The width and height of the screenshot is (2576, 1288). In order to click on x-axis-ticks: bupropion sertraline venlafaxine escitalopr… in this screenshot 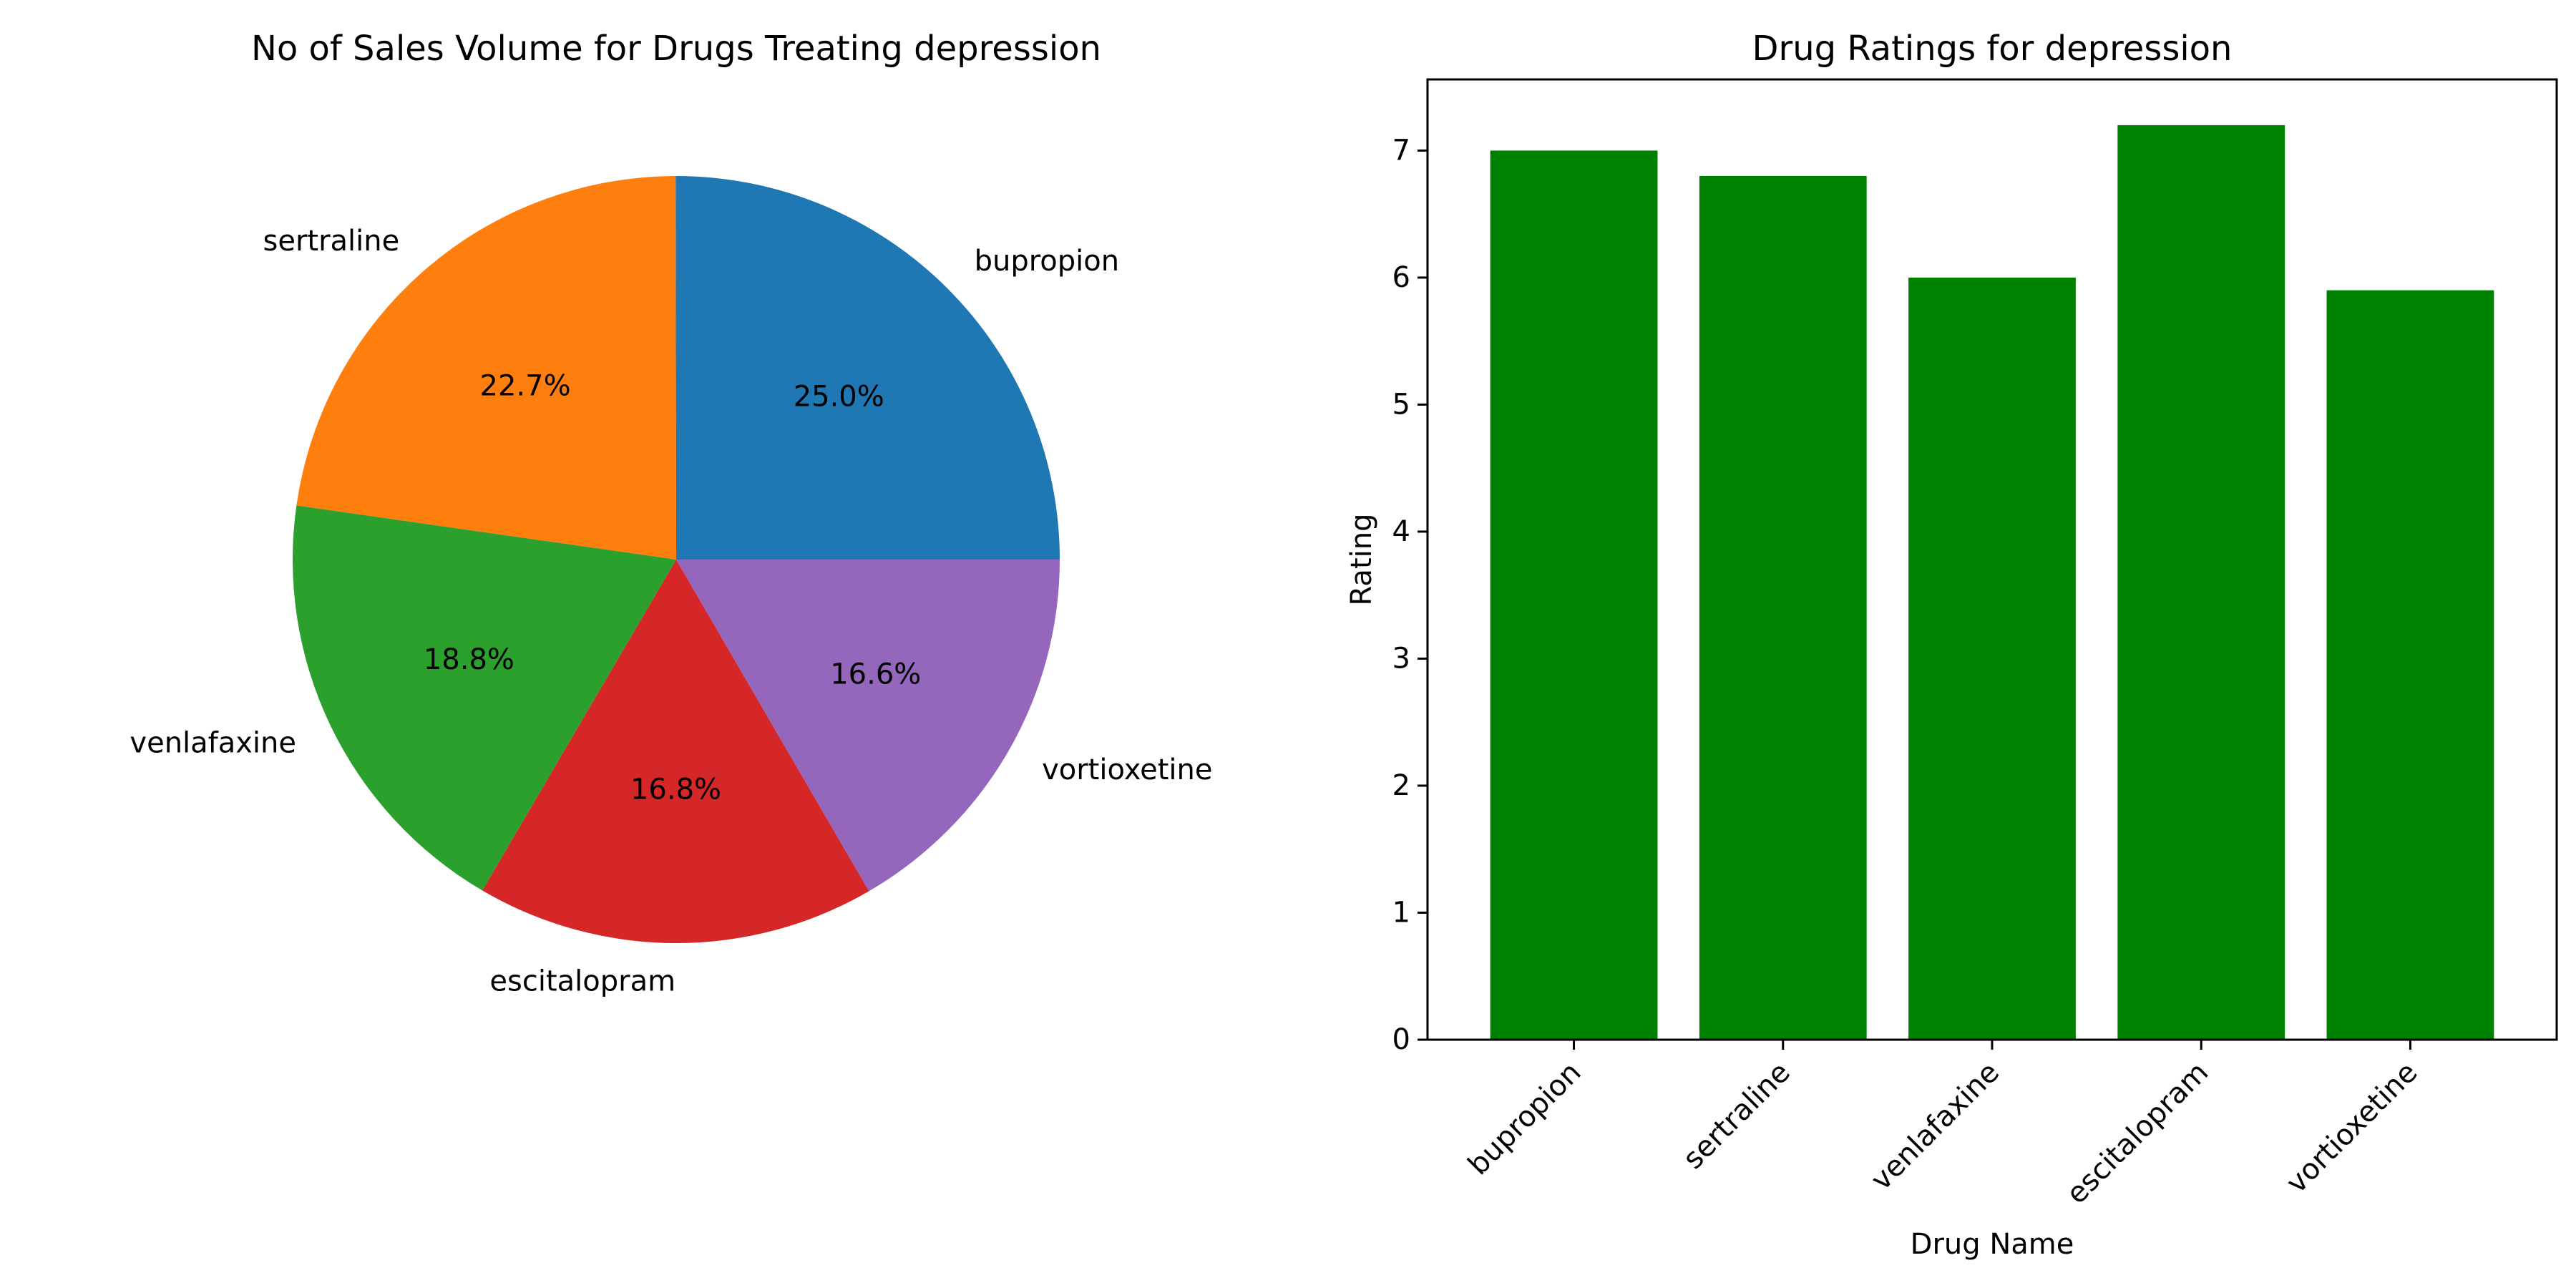, I will do `click(1943, 1125)`.